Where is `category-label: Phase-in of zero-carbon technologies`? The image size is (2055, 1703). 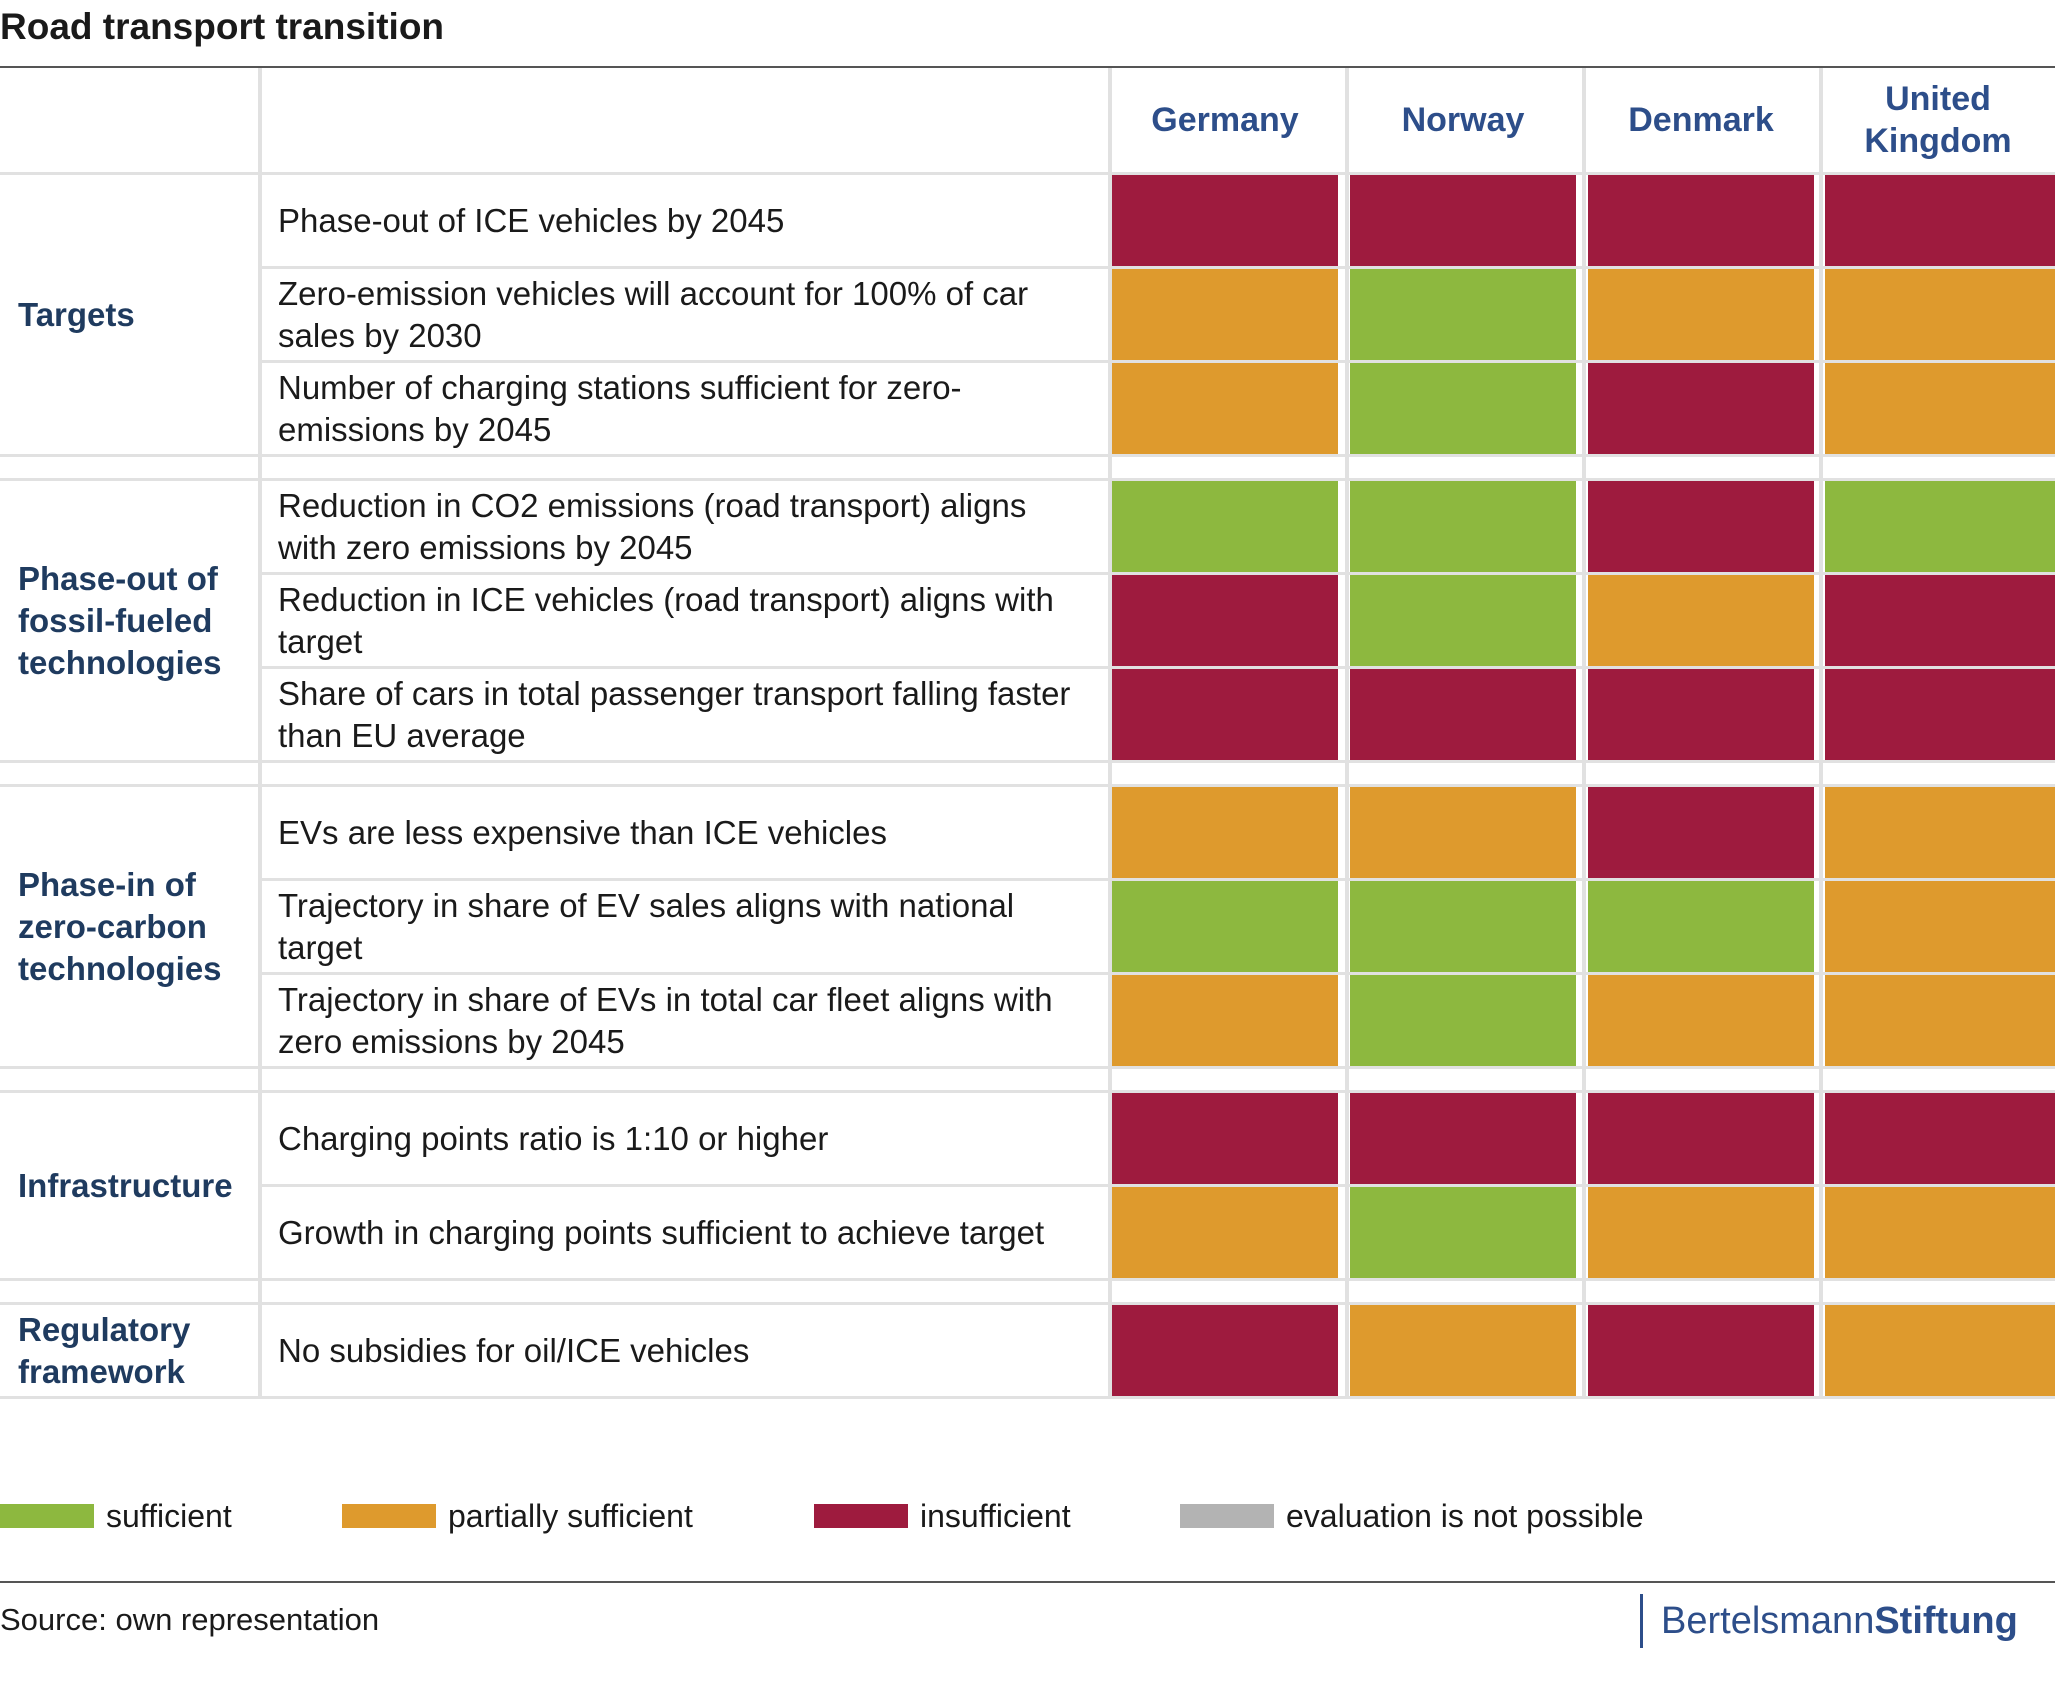
category-label: Phase-in of zero-carbon technologies is located at coordinates (120, 926).